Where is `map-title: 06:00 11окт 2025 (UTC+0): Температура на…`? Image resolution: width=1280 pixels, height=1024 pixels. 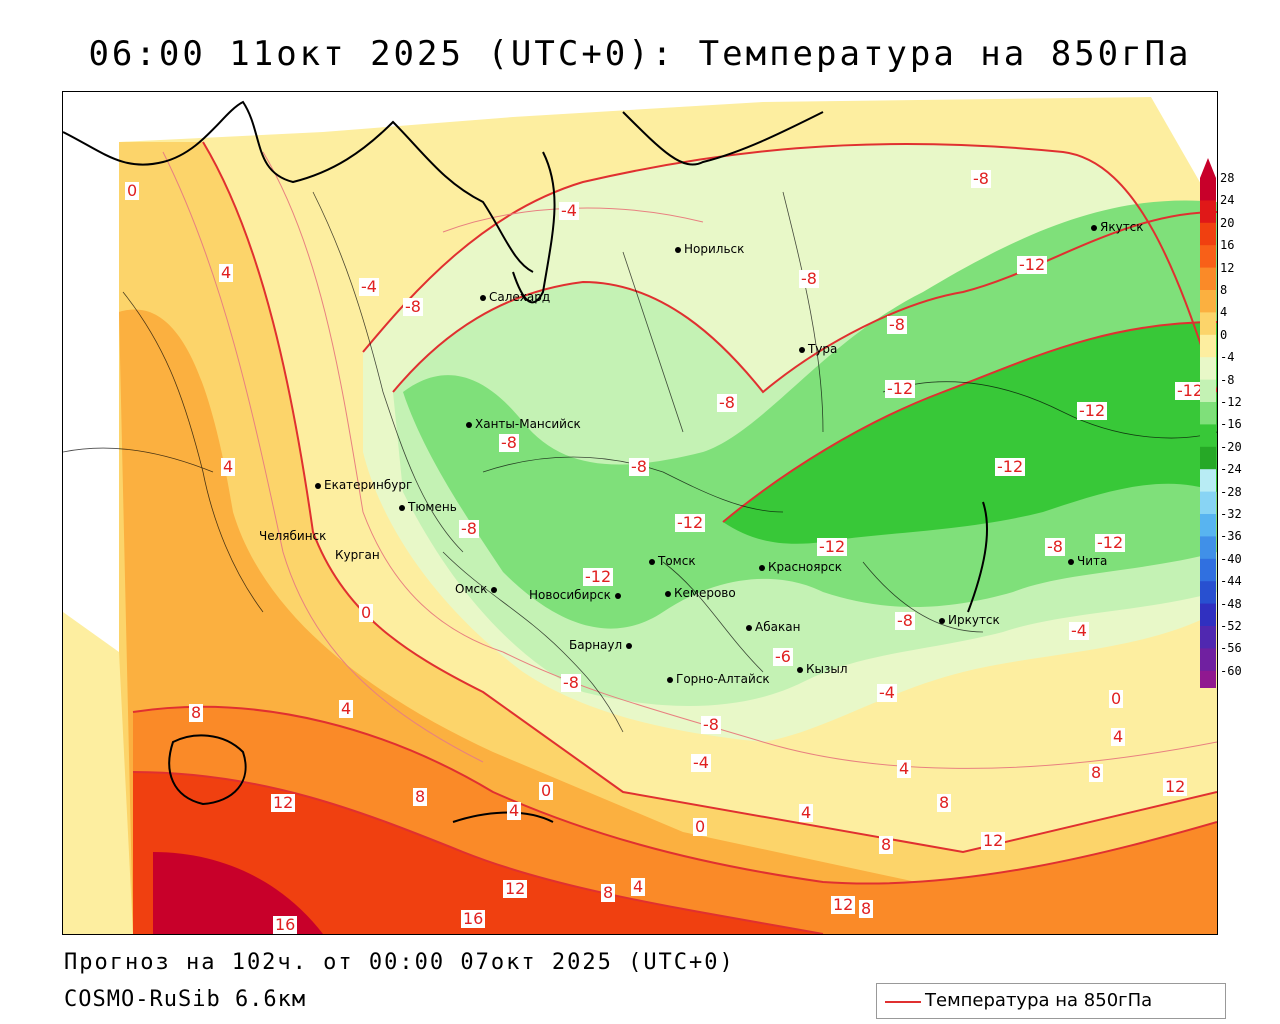
map-title: 06:00 11окт 2025 (UTC+0): Температура на… is located at coordinates (640, 54).